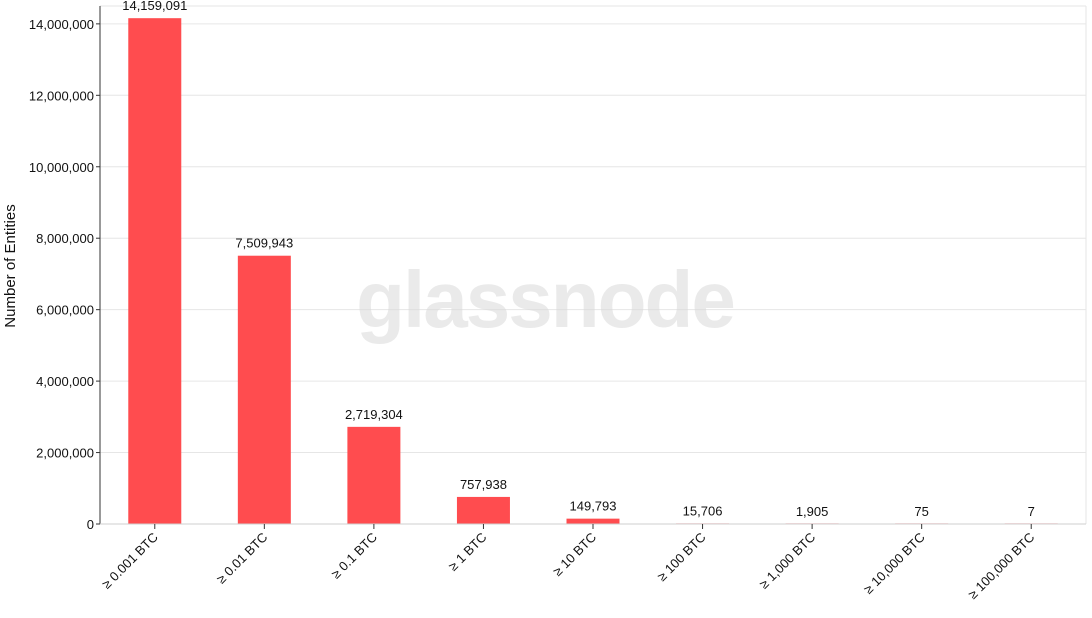 Image resolution: width=1092 pixels, height=618 pixels. I want to click on data-label: 757,938, so click(483, 484).